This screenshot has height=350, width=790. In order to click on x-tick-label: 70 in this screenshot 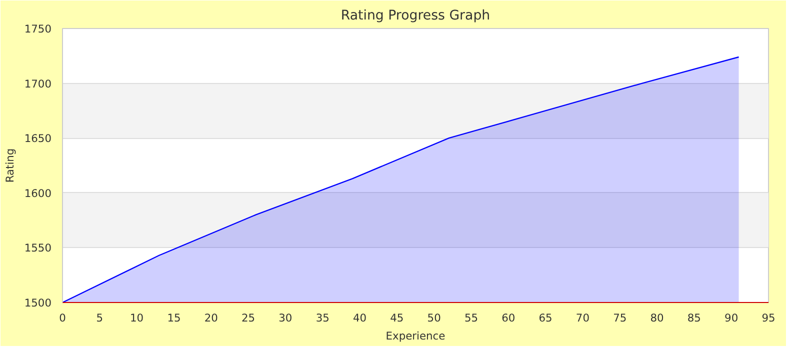, I will do `click(583, 318)`.